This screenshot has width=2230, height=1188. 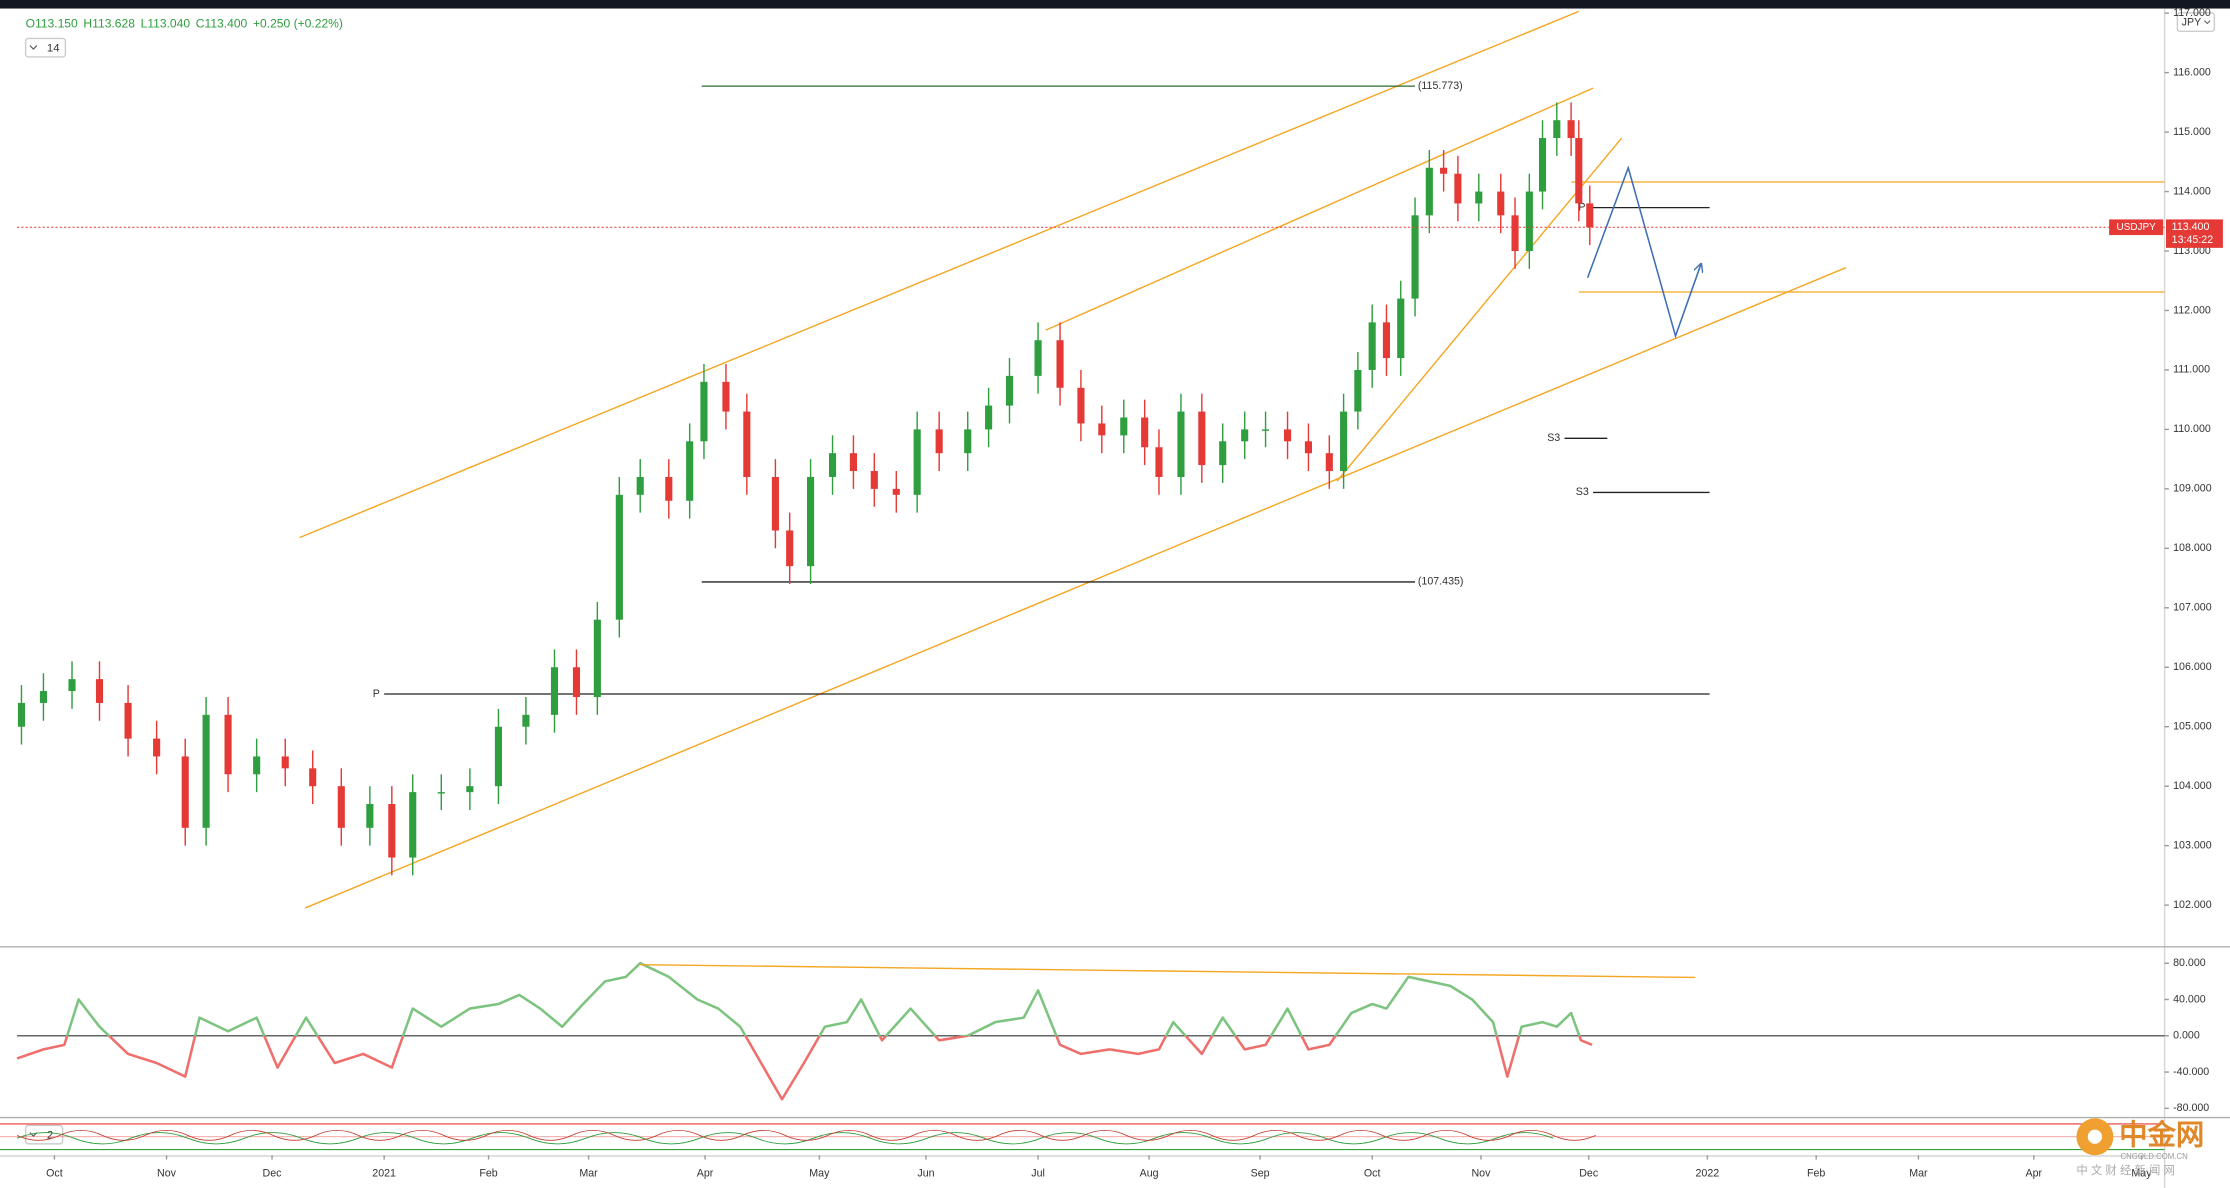 I want to click on ohlc-value: C113.400, so click(x=222, y=23).